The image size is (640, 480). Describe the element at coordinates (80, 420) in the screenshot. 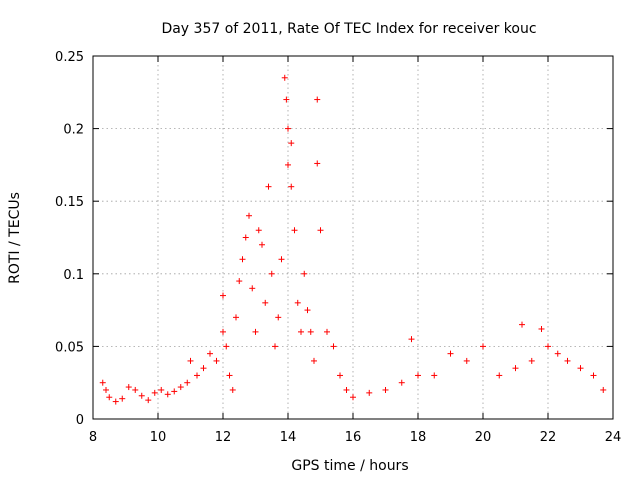

I see `y-tick-label: 0` at that location.